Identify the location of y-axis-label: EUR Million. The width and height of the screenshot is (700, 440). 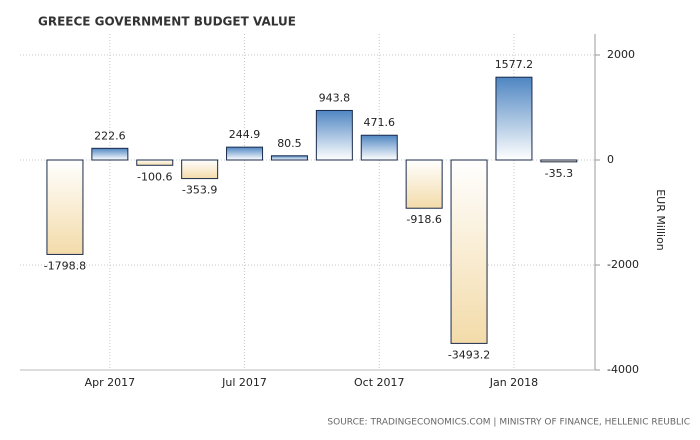
(660, 220).